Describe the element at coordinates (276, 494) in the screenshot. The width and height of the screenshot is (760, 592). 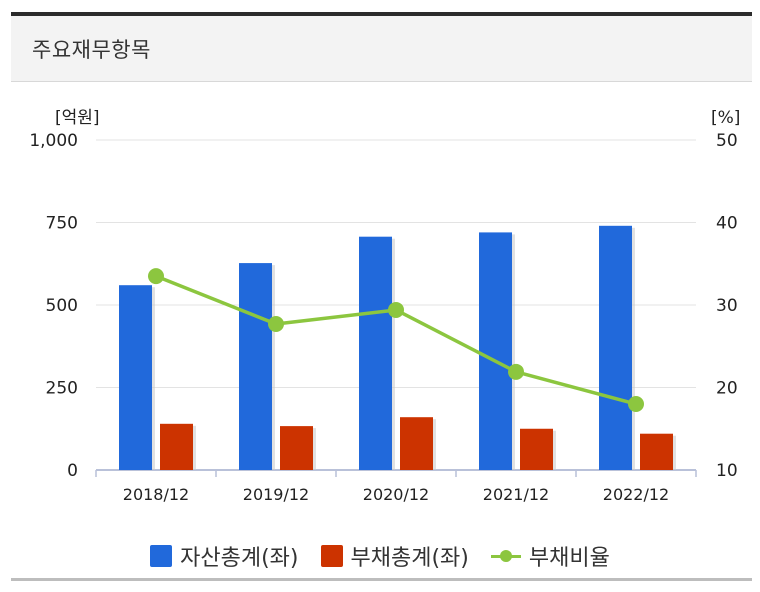
I see `x-tick-label: 2019/12` at that location.